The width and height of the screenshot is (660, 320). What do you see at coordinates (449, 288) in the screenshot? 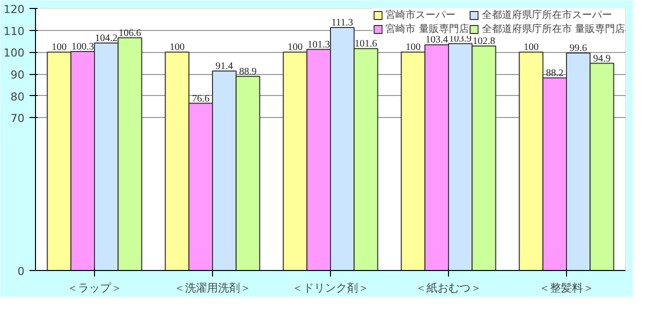
I see `x-tick-label: ＜紙おむつ＞` at bounding box center [449, 288].